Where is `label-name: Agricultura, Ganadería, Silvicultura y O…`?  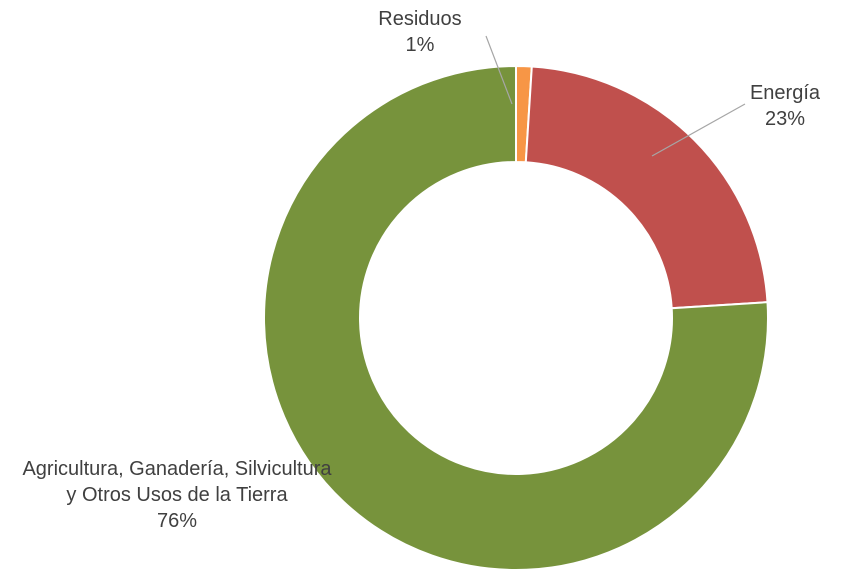
label-name: Agricultura, Ganadería, Silvicultura y O… is located at coordinates (177, 482).